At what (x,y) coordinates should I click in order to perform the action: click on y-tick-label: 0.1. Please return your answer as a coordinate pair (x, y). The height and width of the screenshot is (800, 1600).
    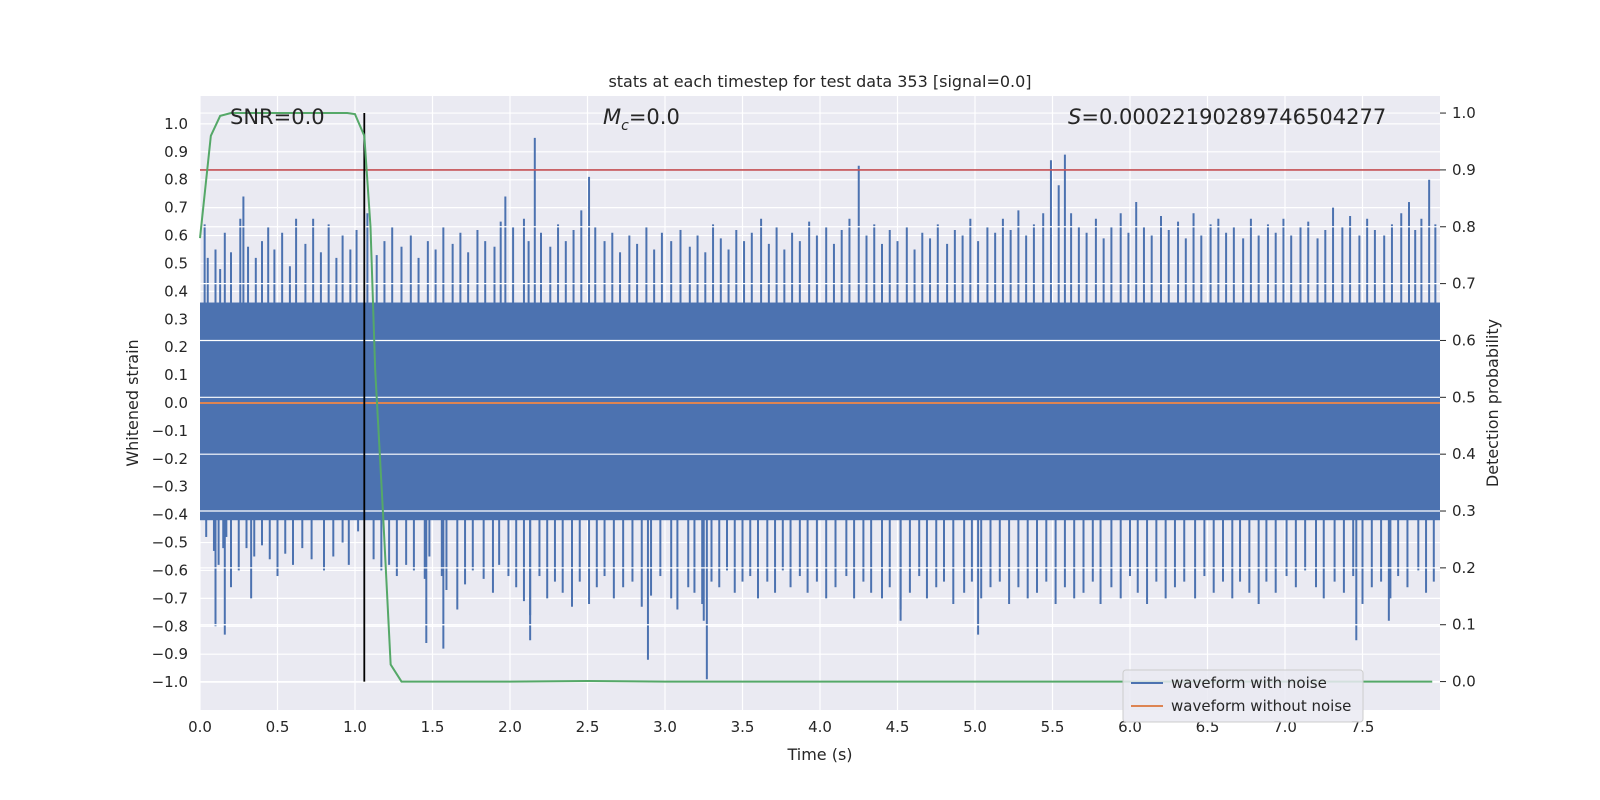
    Looking at the image, I should click on (176, 375).